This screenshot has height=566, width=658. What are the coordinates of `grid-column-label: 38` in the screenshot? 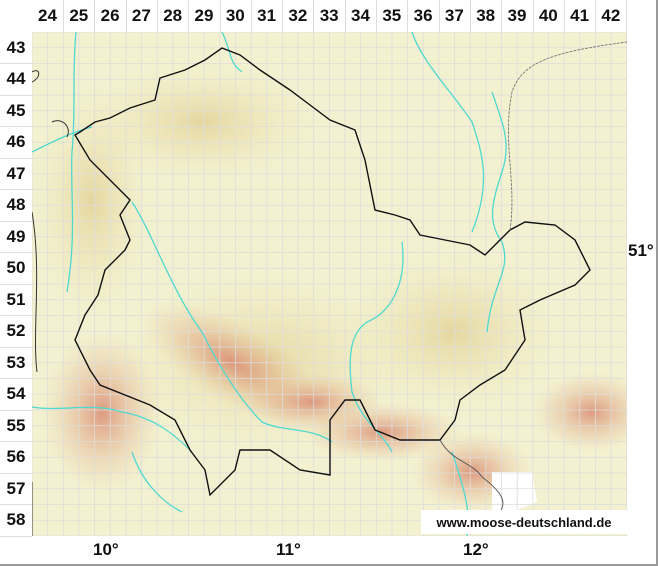 It's located at (486, 16).